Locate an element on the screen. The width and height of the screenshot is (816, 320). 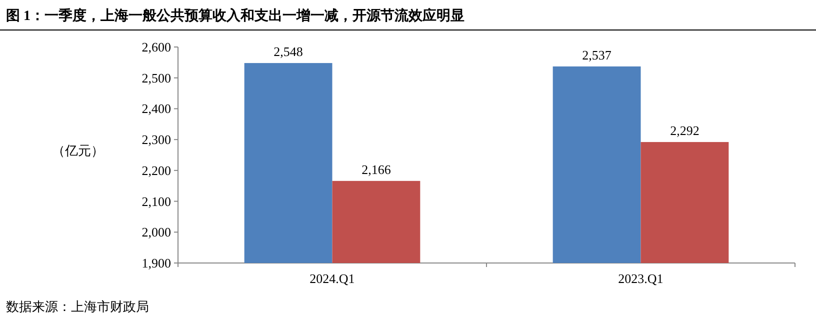
data-label: 2,548 is located at coordinates (288, 52).